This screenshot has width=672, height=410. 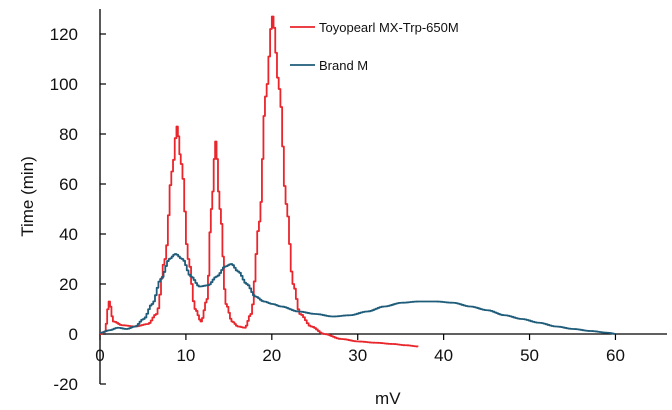 What do you see at coordinates (615, 355) in the screenshot?
I see `x-tick-label: 60` at bounding box center [615, 355].